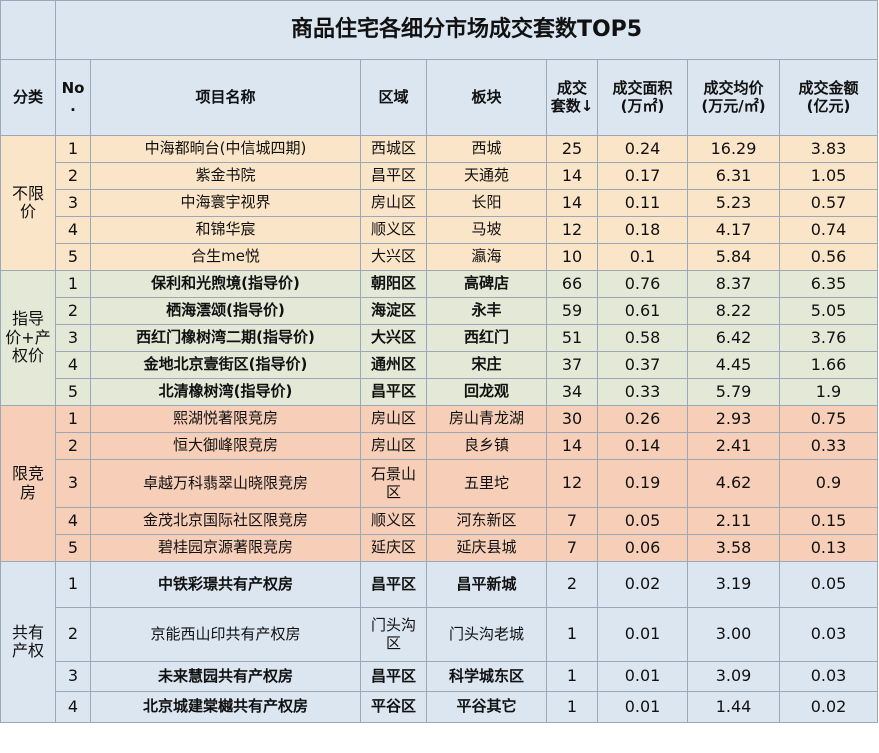 Image resolution: width=879 pixels, height=753 pixels. Describe the element at coordinates (486, 257) in the screenshot. I see `block: 瀛海` at that location.